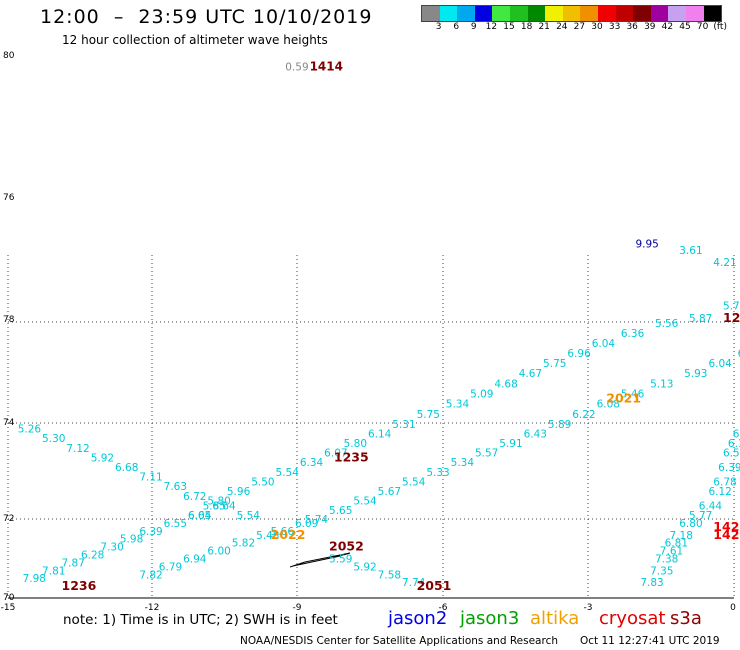  What do you see at coordinates (355, 444) in the screenshot?
I see `swh-value-label: 5.80` at bounding box center [355, 444].